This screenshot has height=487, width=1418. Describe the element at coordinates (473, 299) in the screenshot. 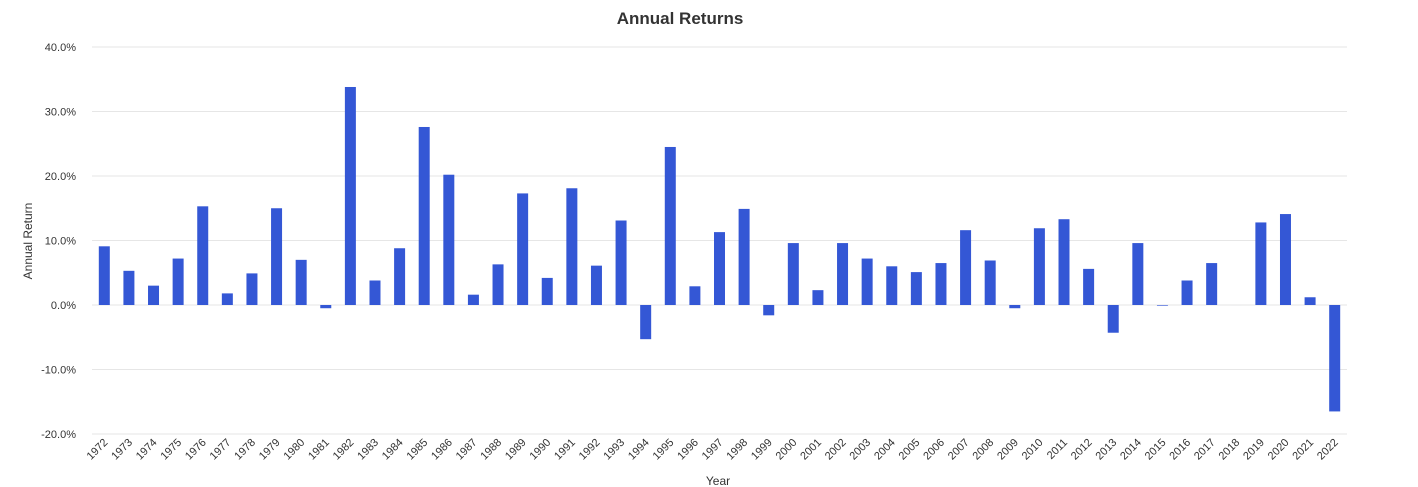

I see `bar-1987` at that location.